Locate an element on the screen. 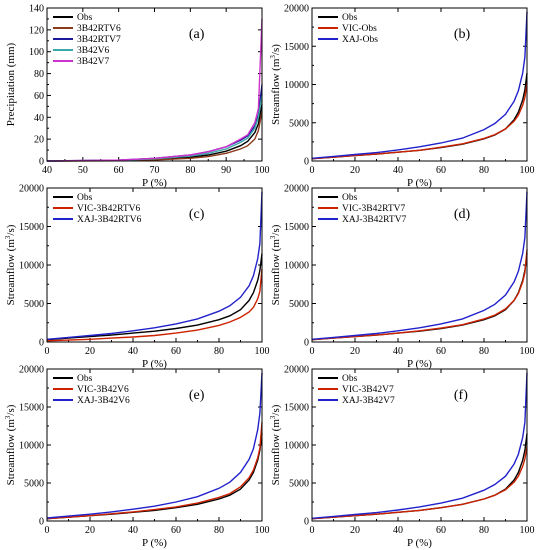 The image size is (538, 550). legend-entry: VIC-3B42V6 is located at coordinates (103, 390).